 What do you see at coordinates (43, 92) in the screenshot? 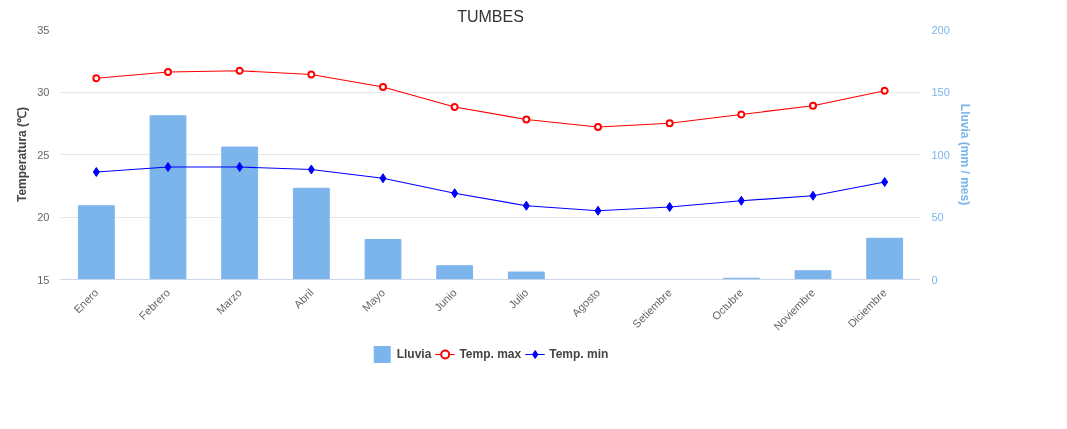
I see `y-tick-label: 30` at bounding box center [43, 92].